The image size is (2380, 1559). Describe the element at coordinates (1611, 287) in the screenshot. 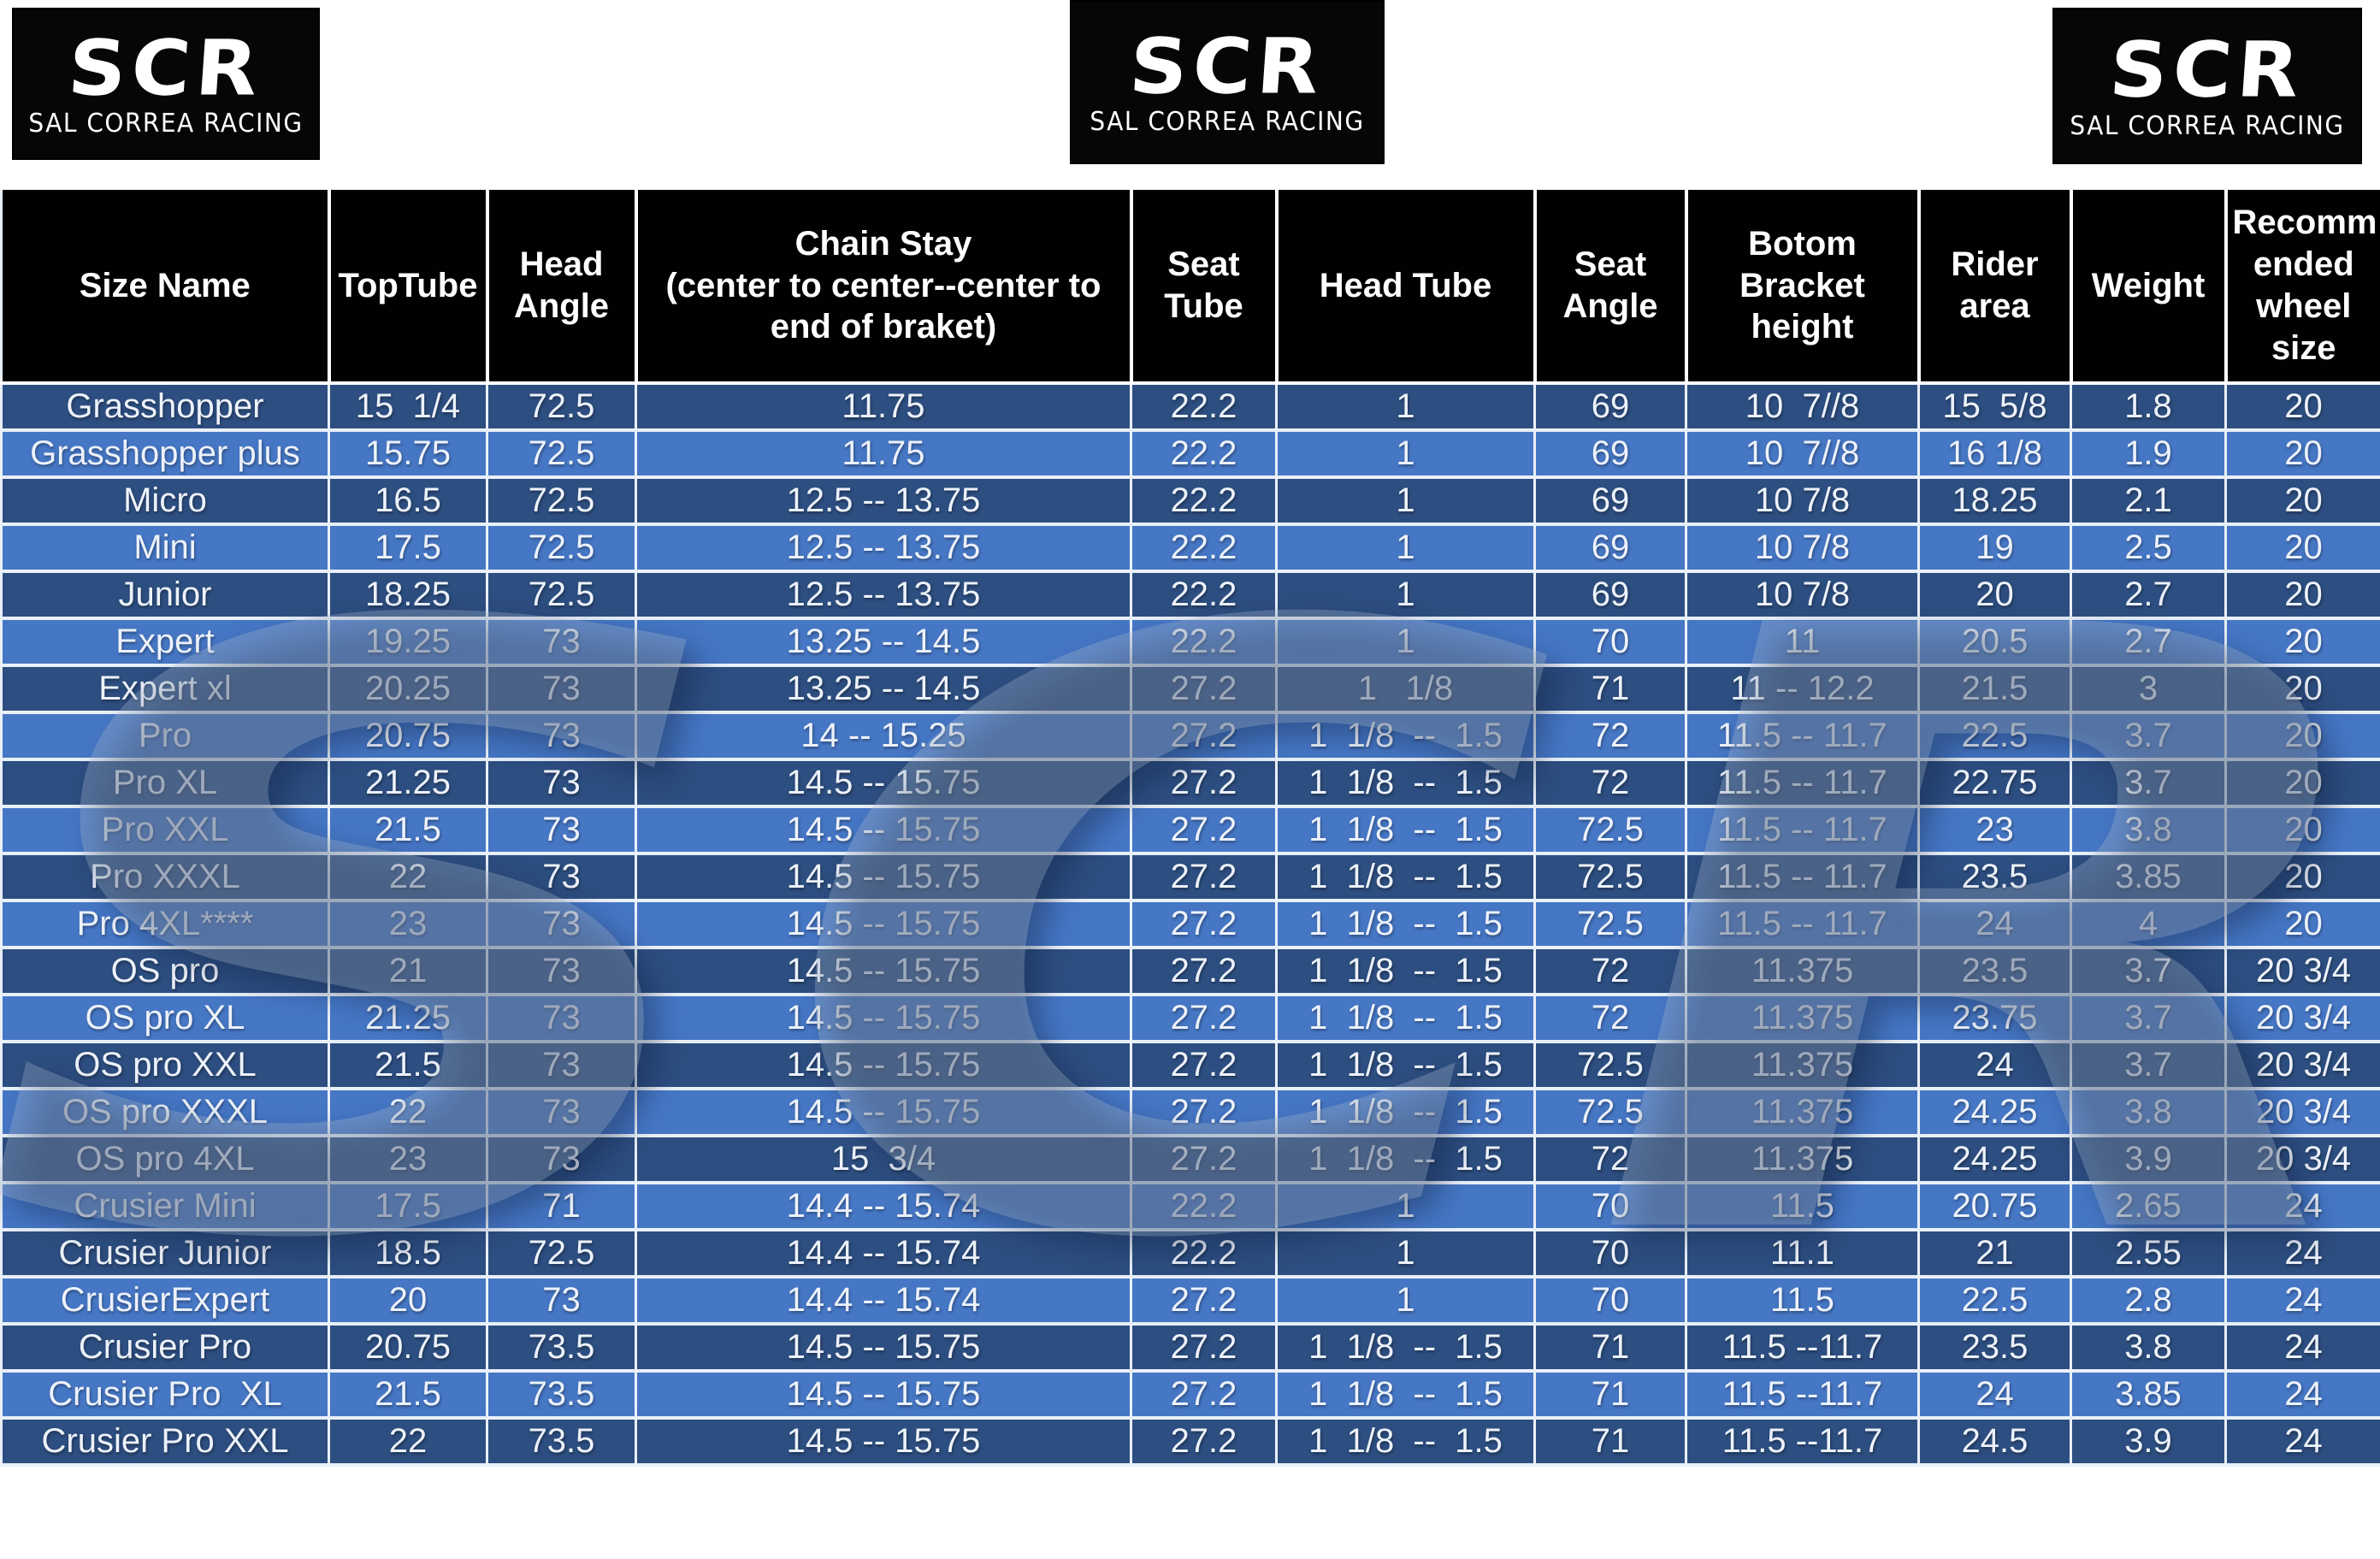

I see `column-header: Seat Angle` at that location.